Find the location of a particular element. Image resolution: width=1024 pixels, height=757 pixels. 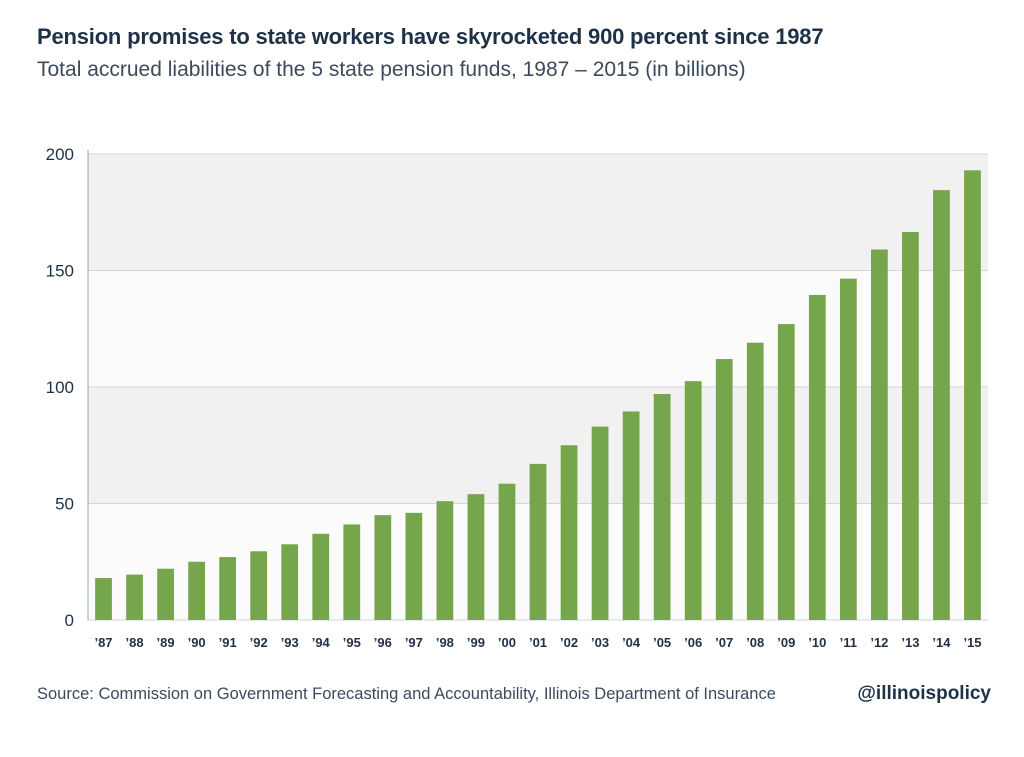

x-tick-label: ’00 is located at coordinates (507, 642).